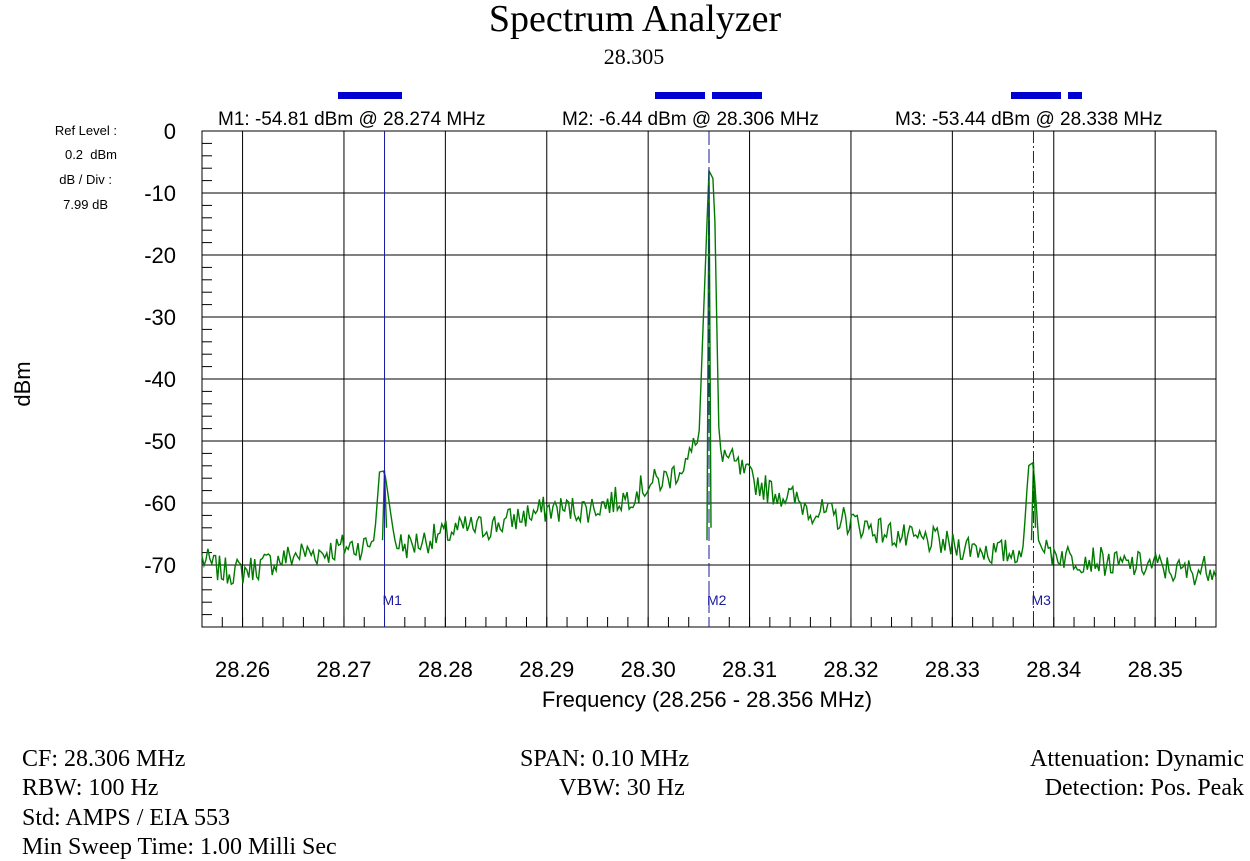 The width and height of the screenshot is (1250, 861). Describe the element at coordinates (170, 131) in the screenshot. I see `y-tick-label: 0` at that location.